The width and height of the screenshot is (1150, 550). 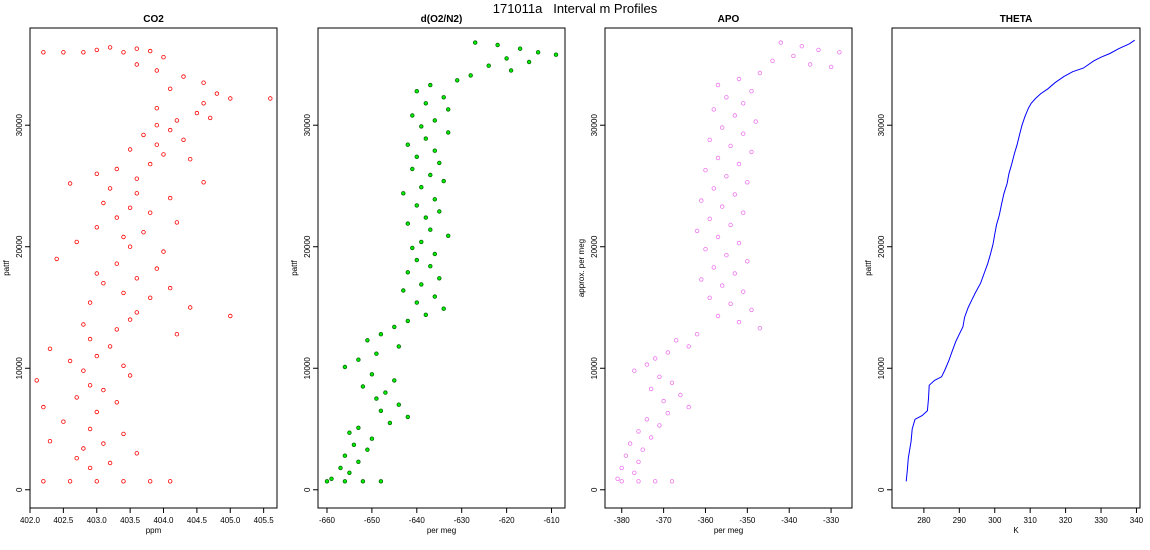 What do you see at coordinates (995, 520) in the screenshot?
I see `x-tick-label: 300` at bounding box center [995, 520].